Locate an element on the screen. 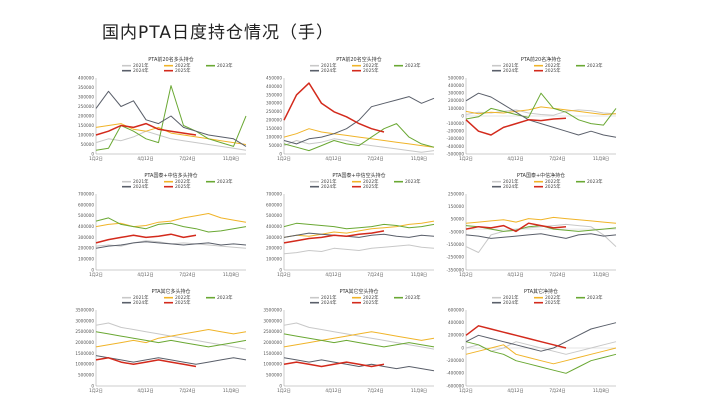 This screenshot has width=719, height=405. y-tick-label: -400000 is located at coordinates (456, 146).